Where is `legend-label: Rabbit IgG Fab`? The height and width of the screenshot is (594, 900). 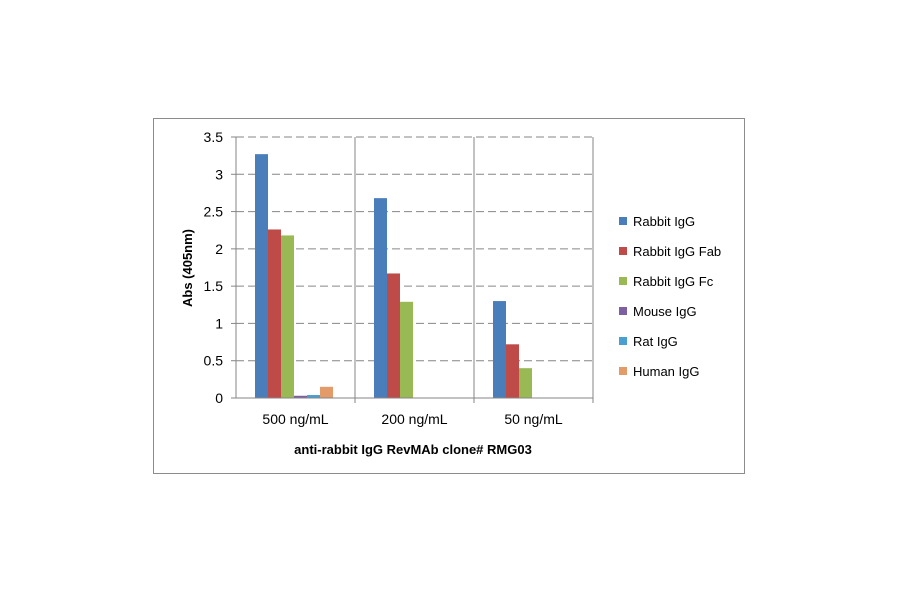
legend-label: Rabbit IgG Fab is located at coordinates (677, 251).